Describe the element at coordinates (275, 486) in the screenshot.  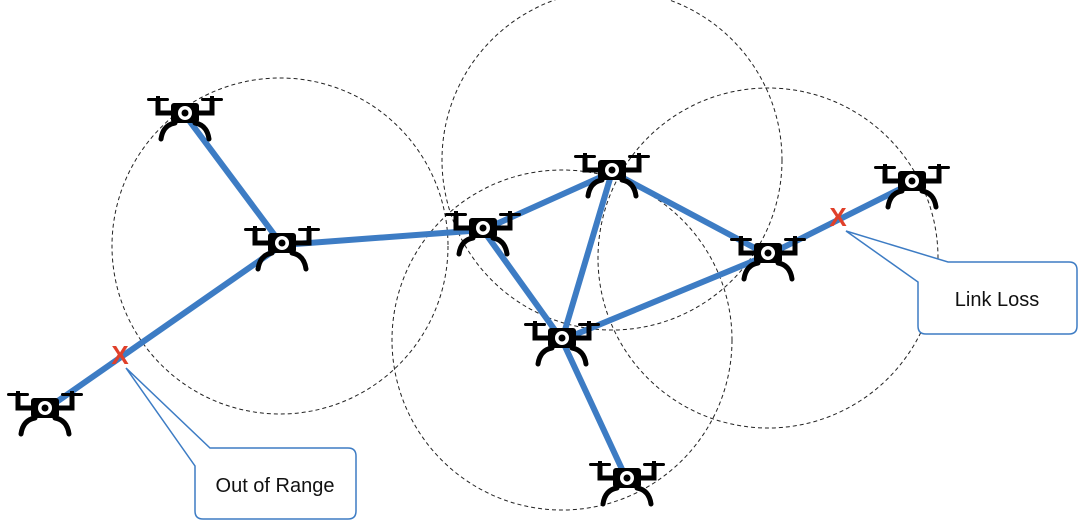
I see `callout-out-of-range-text: Out of Range` at that location.